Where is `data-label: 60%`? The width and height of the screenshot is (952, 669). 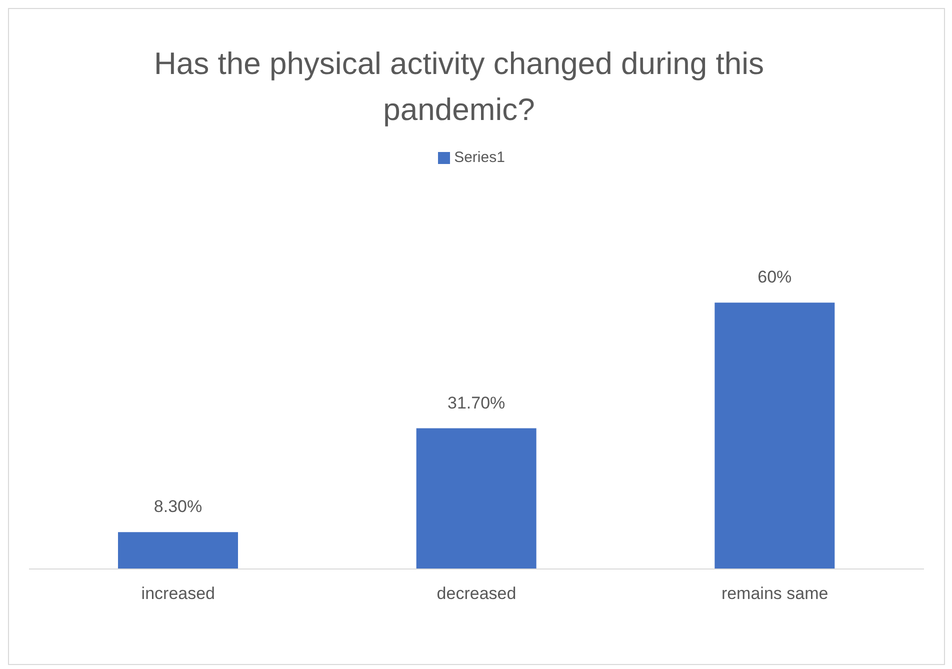
data-label: 60% is located at coordinates (775, 277).